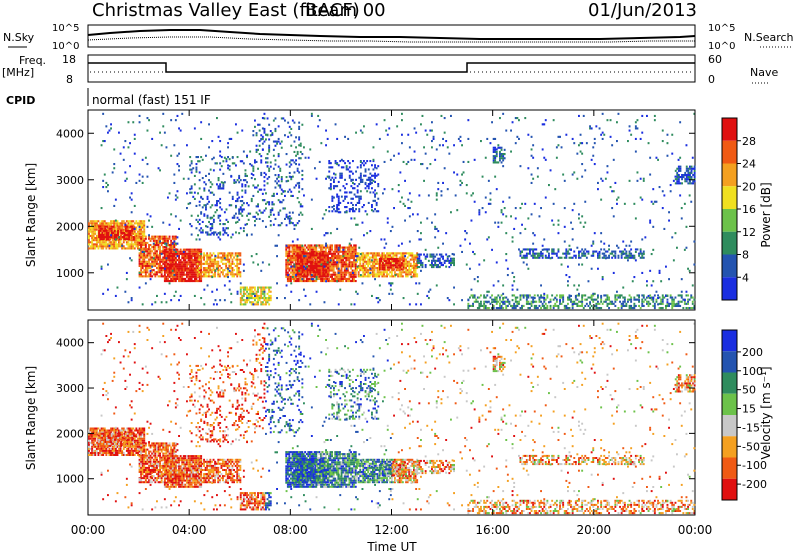  I want to click on cpid-label: CPID, so click(20, 100).